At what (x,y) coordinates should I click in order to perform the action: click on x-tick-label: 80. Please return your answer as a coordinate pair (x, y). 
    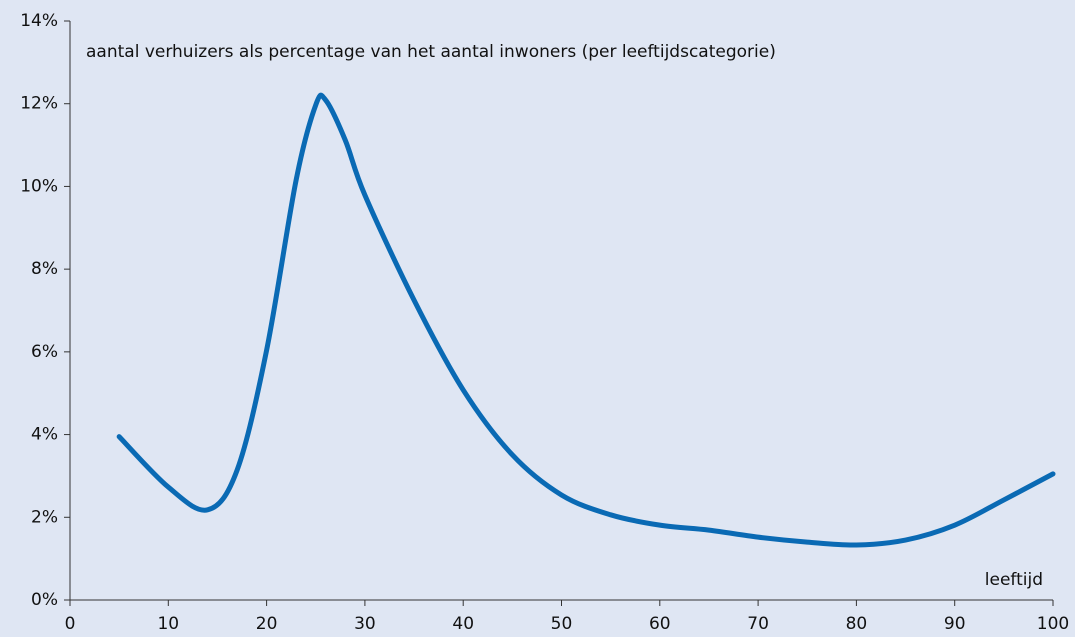
    Looking at the image, I should click on (857, 624).